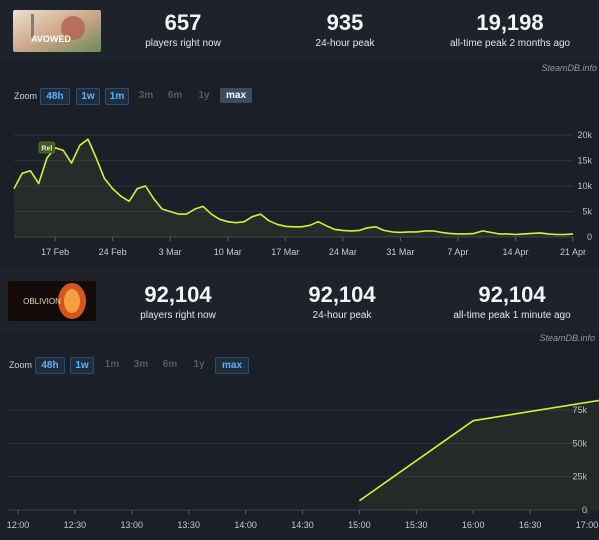  Describe the element at coordinates (75, 525) in the screenshot. I see `x-tick-label: 12:30` at that location.